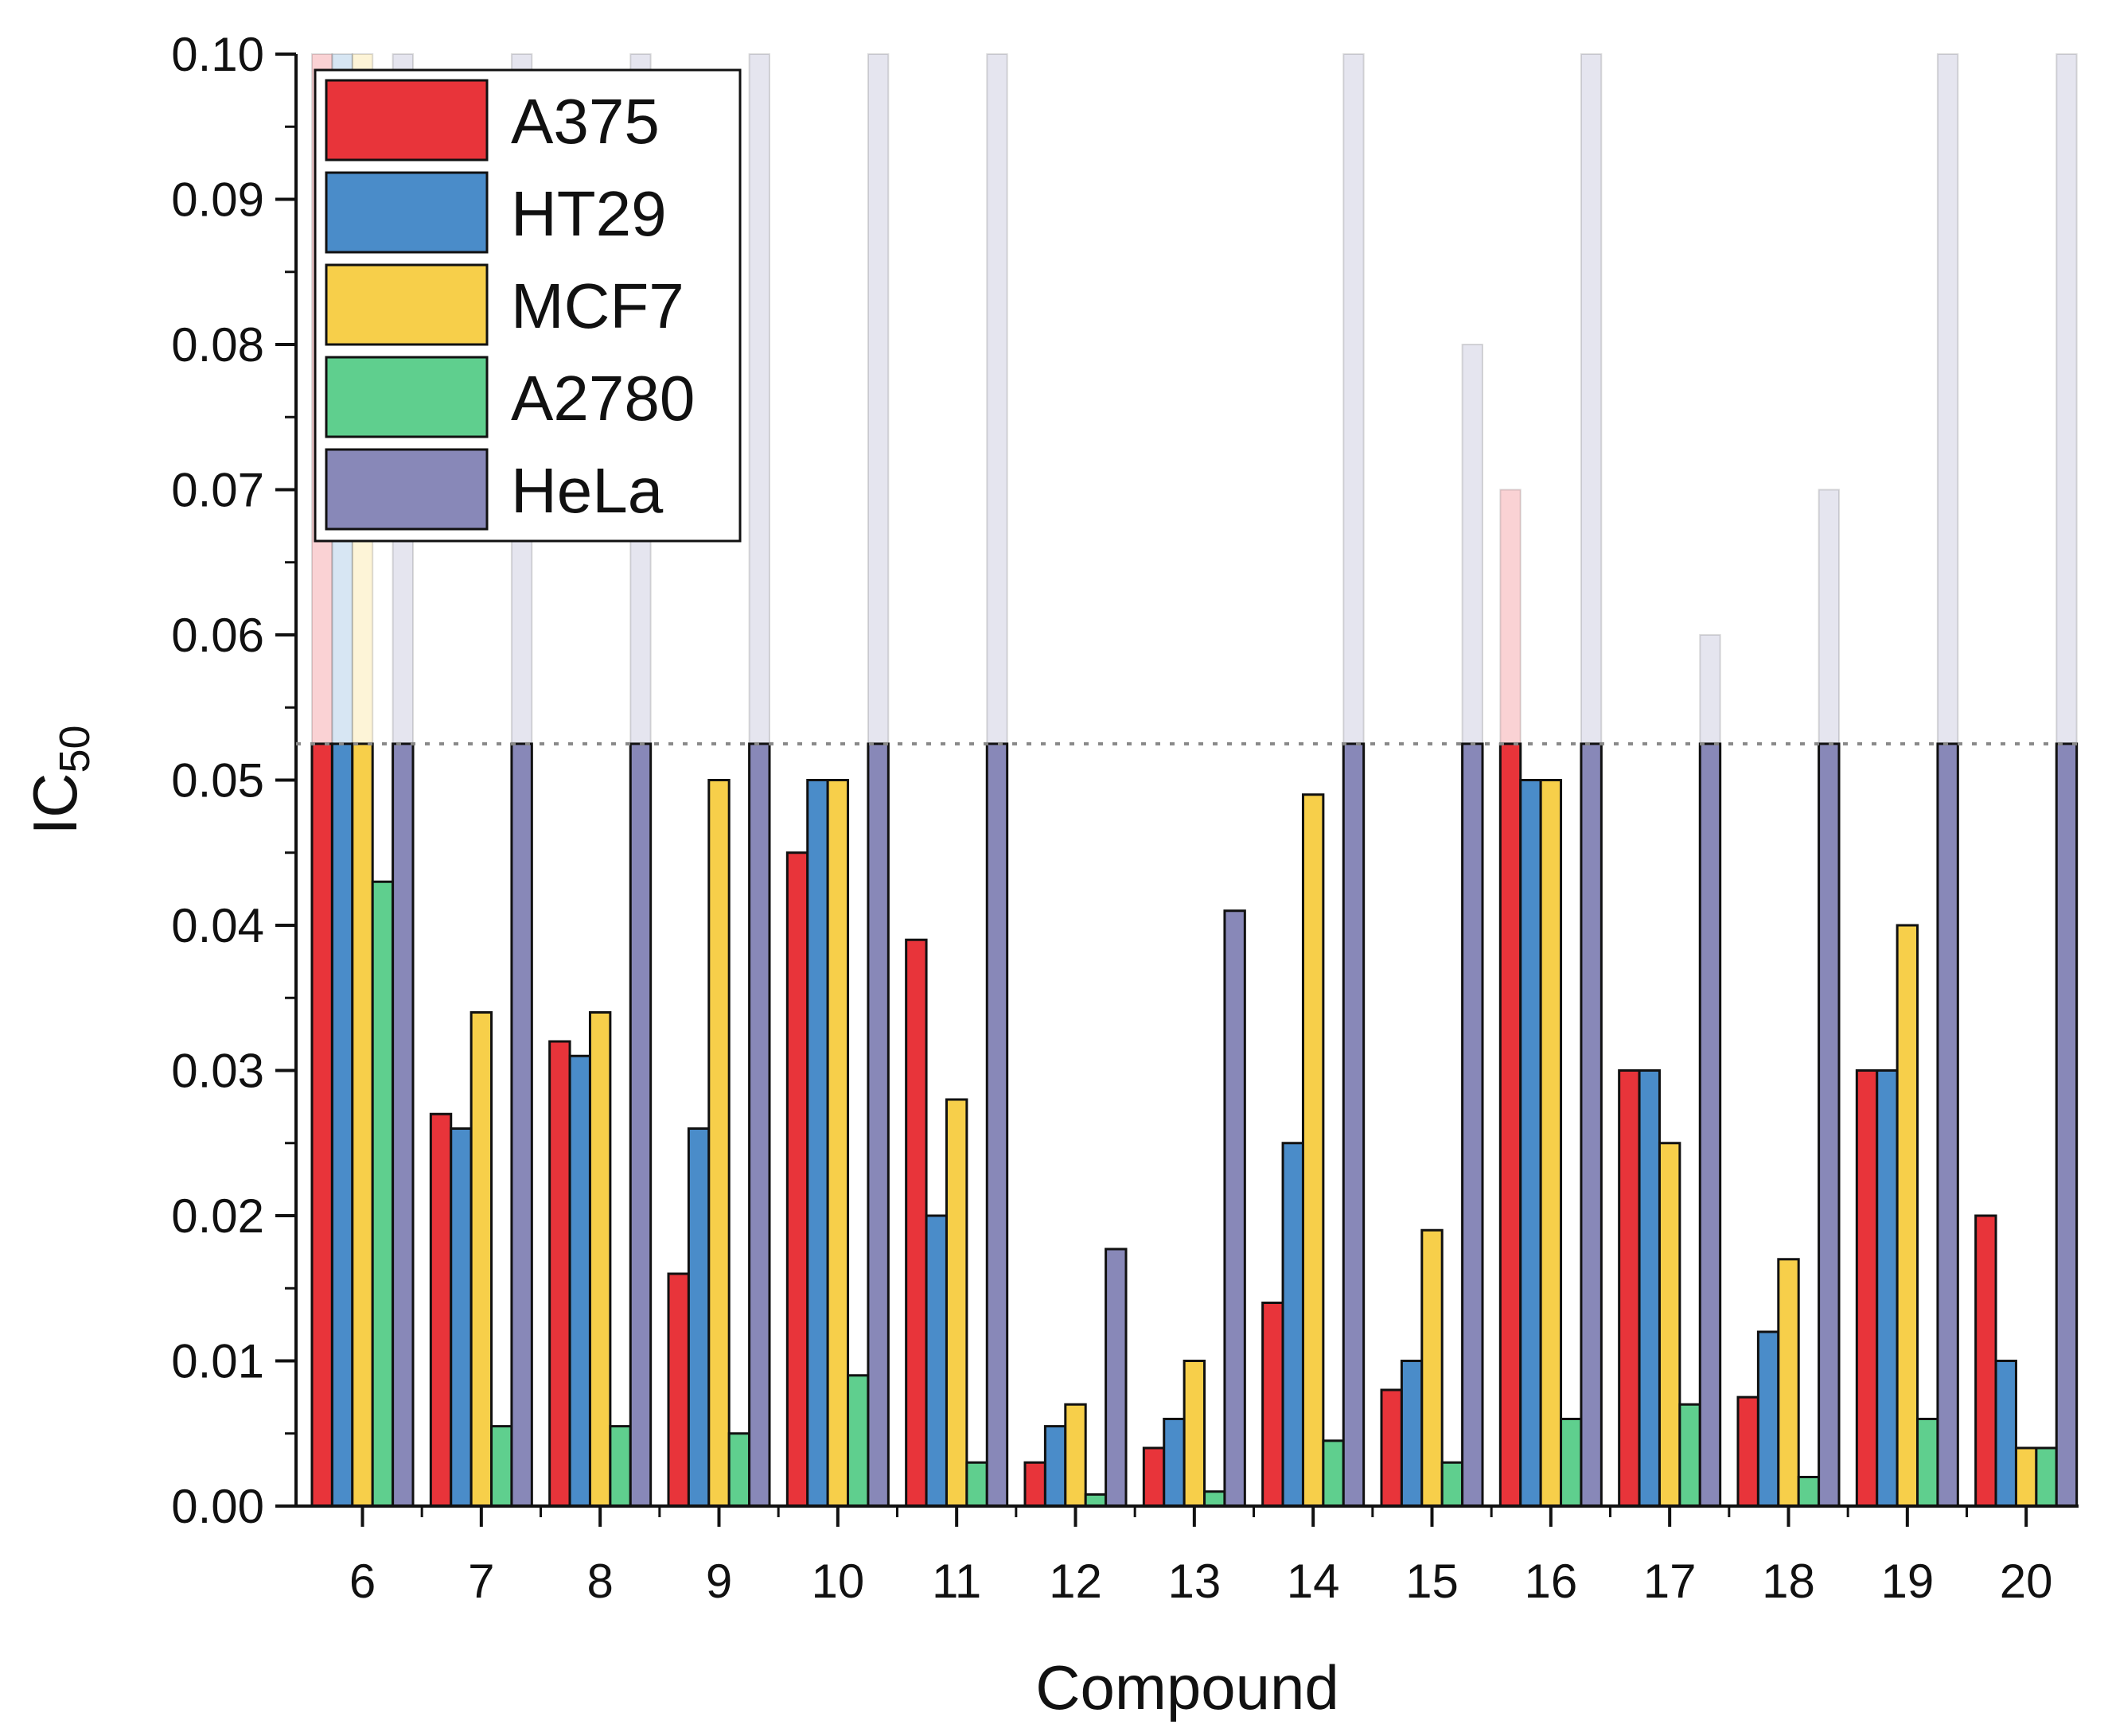  What do you see at coordinates (878, 399) in the screenshot?
I see `bar-hela-10-upper` at bounding box center [878, 399].